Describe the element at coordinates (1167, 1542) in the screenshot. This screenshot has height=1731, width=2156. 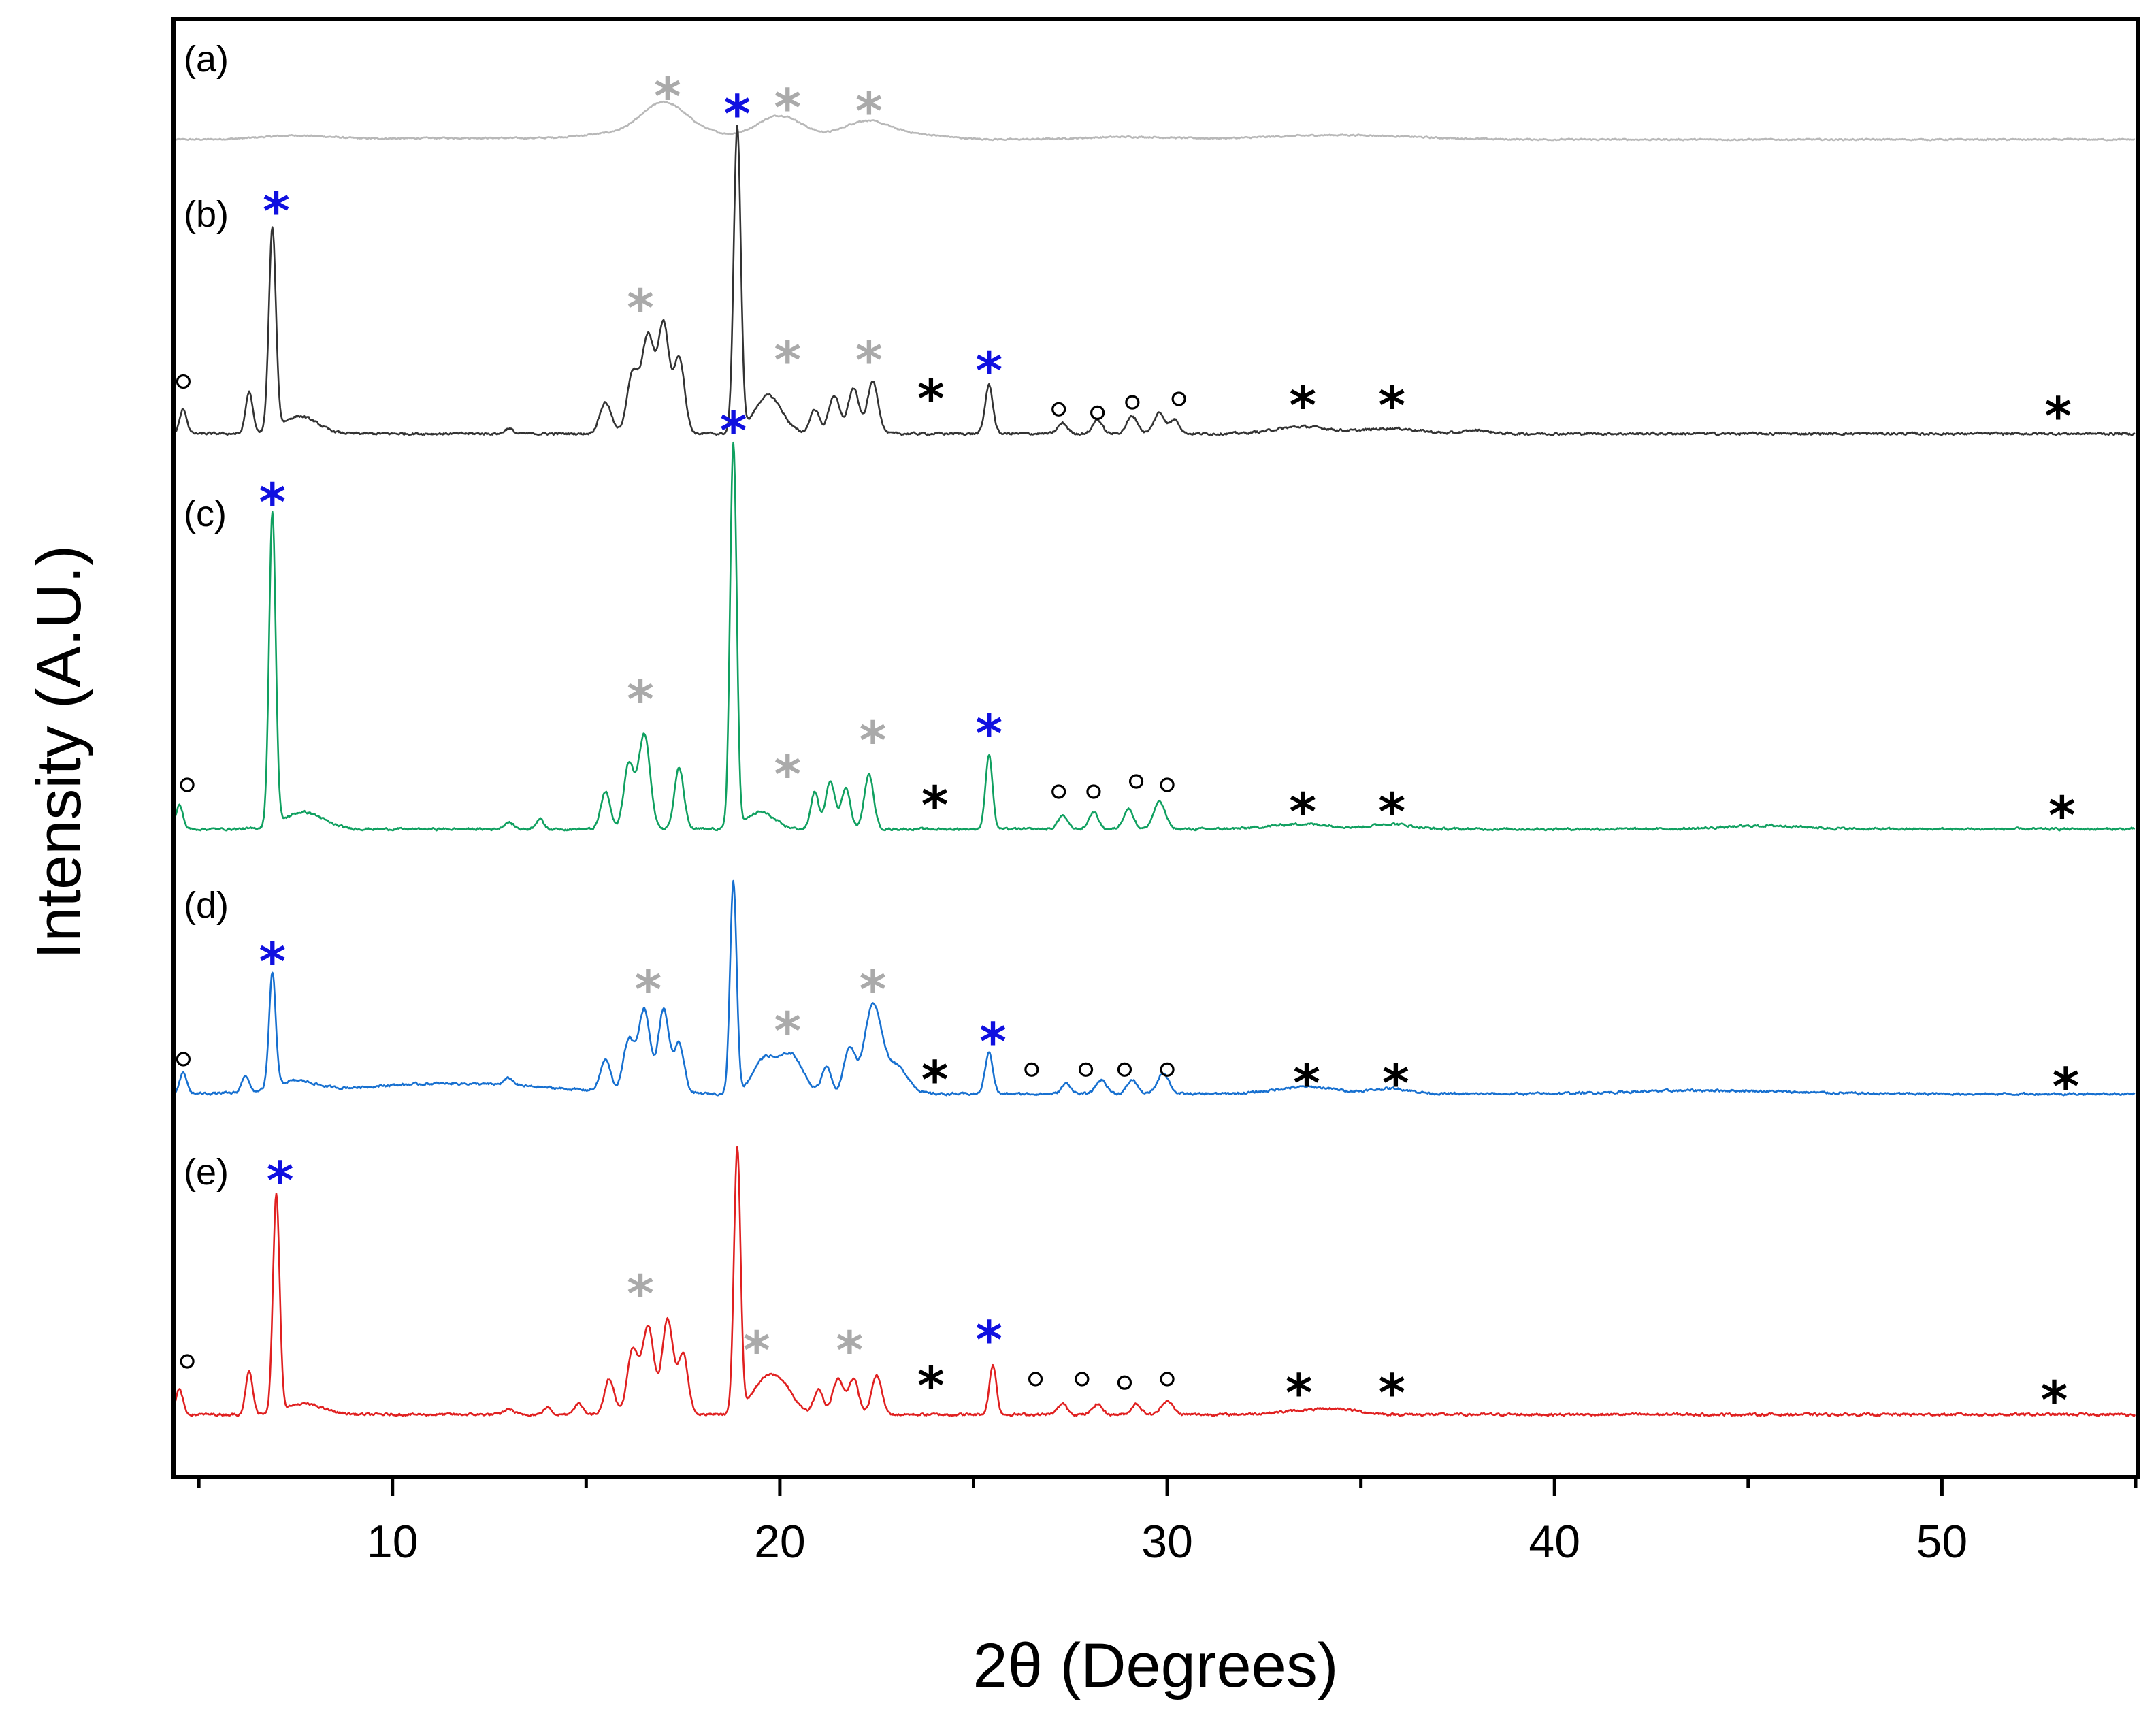
I see `x-tick-label: 30` at that location.